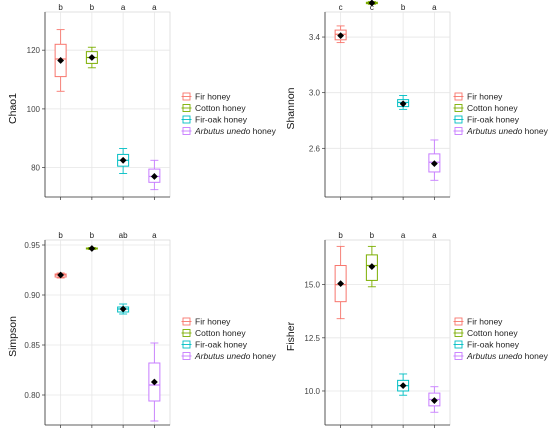  I want to click on y-tick-label: 15.0, so click(312, 285).